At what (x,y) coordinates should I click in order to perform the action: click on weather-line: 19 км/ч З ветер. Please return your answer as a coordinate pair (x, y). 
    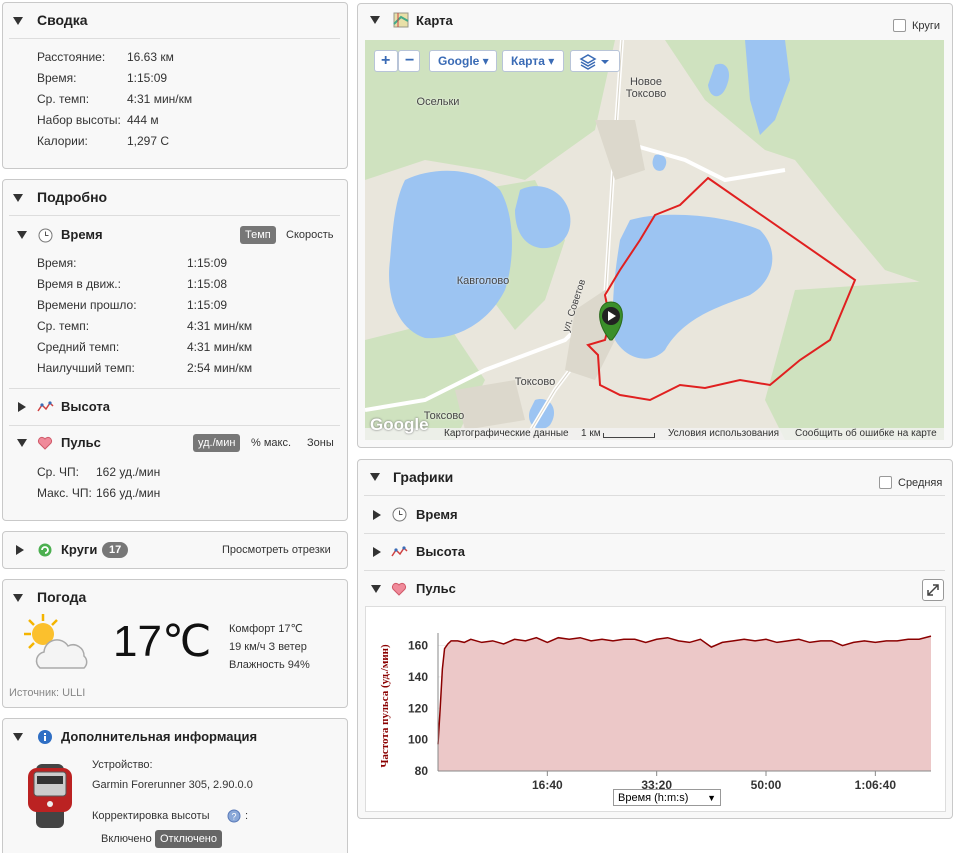
    Looking at the image, I should click on (268, 647).